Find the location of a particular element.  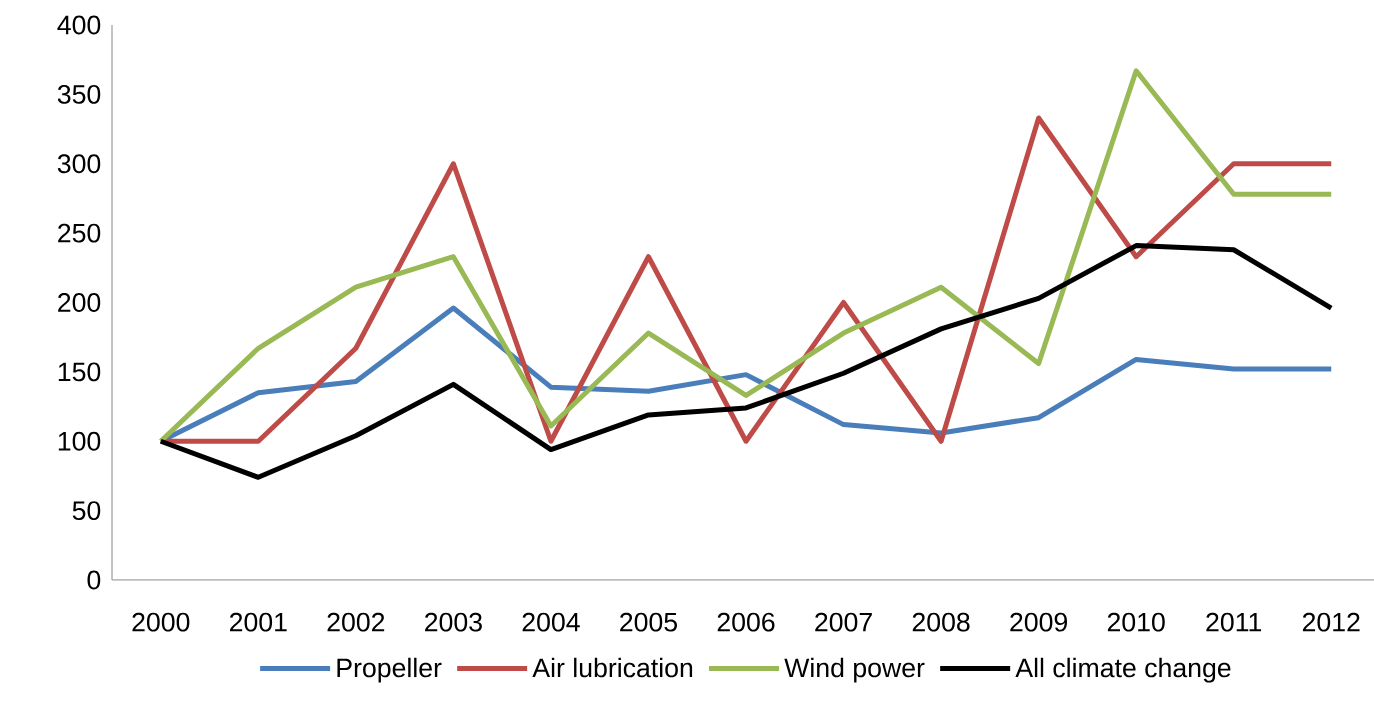

x-tick-label: 2008 is located at coordinates (941, 622).